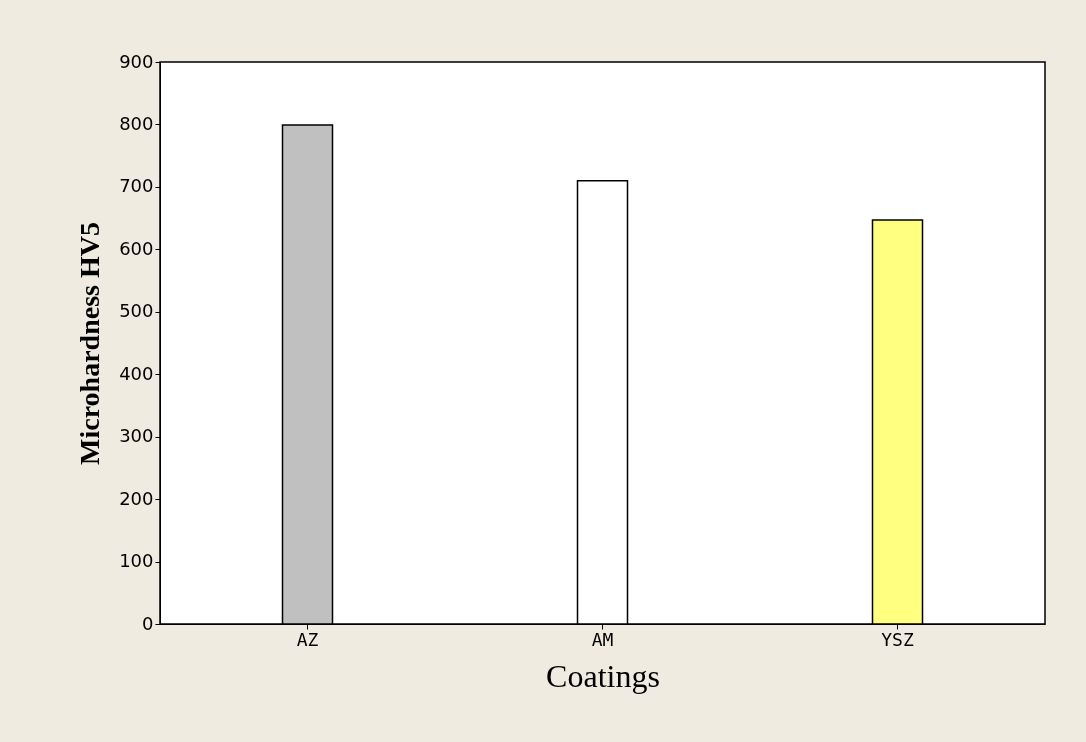  What do you see at coordinates (897, 639) in the screenshot?
I see `x-tick-label: YSZ` at bounding box center [897, 639].